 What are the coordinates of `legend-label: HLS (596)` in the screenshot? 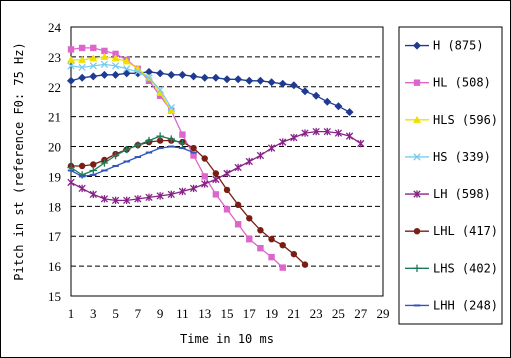 It's located at (465, 120).